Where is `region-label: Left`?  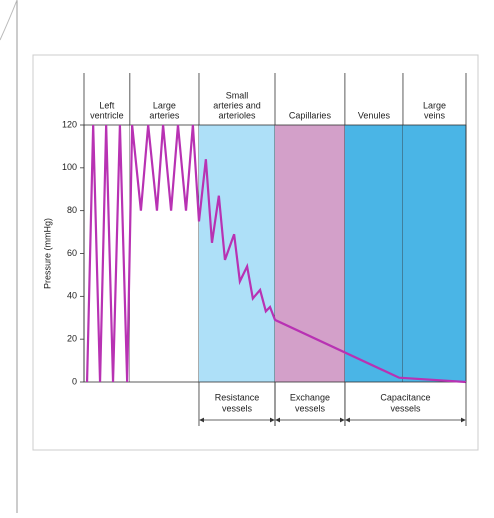
region-label: Left is located at coordinates (107, 105).